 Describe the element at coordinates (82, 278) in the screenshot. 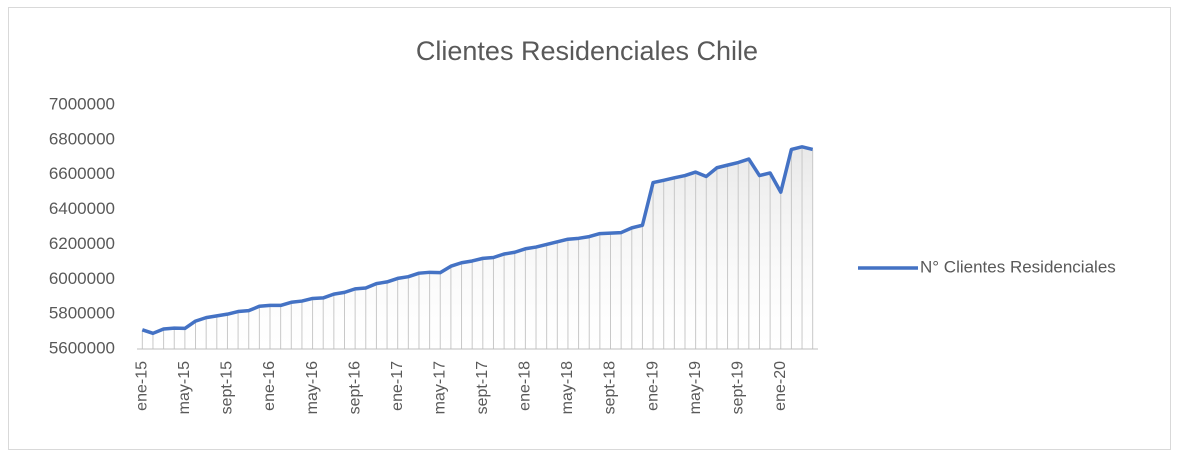

I see `y-tick-label: 6000000` at that location.